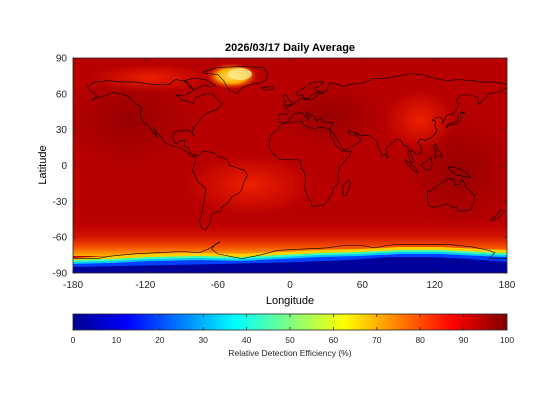 The image size is (560, 420). Describe the element at coordinates (290, 48) in the screenshot. I see `chart-title: 2026/03/17 Daily Average` at that location.